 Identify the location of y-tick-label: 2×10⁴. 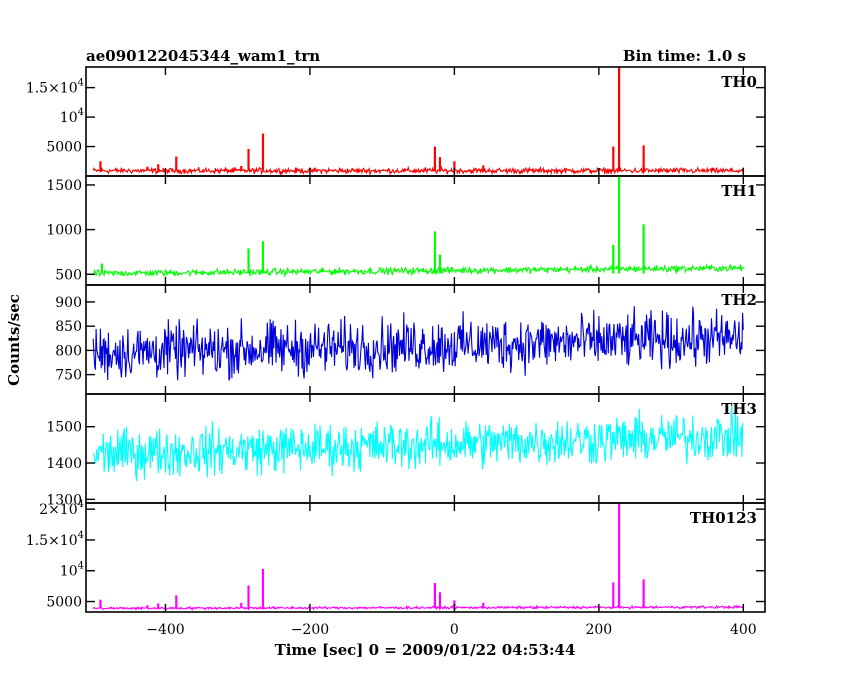
(61, 508).